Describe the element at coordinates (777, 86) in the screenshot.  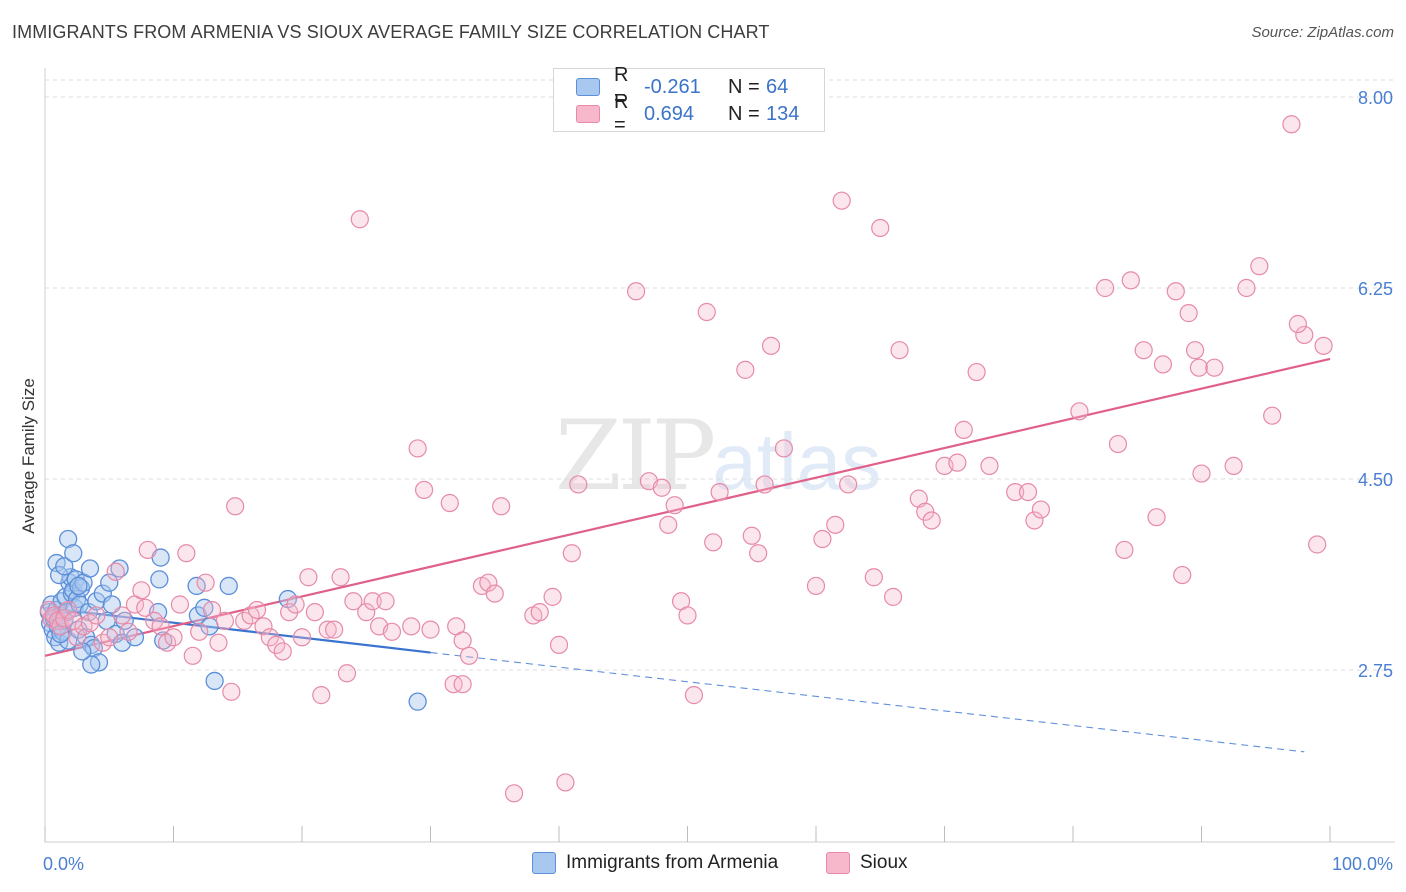
I see `legend-n-value: 64` at that location.